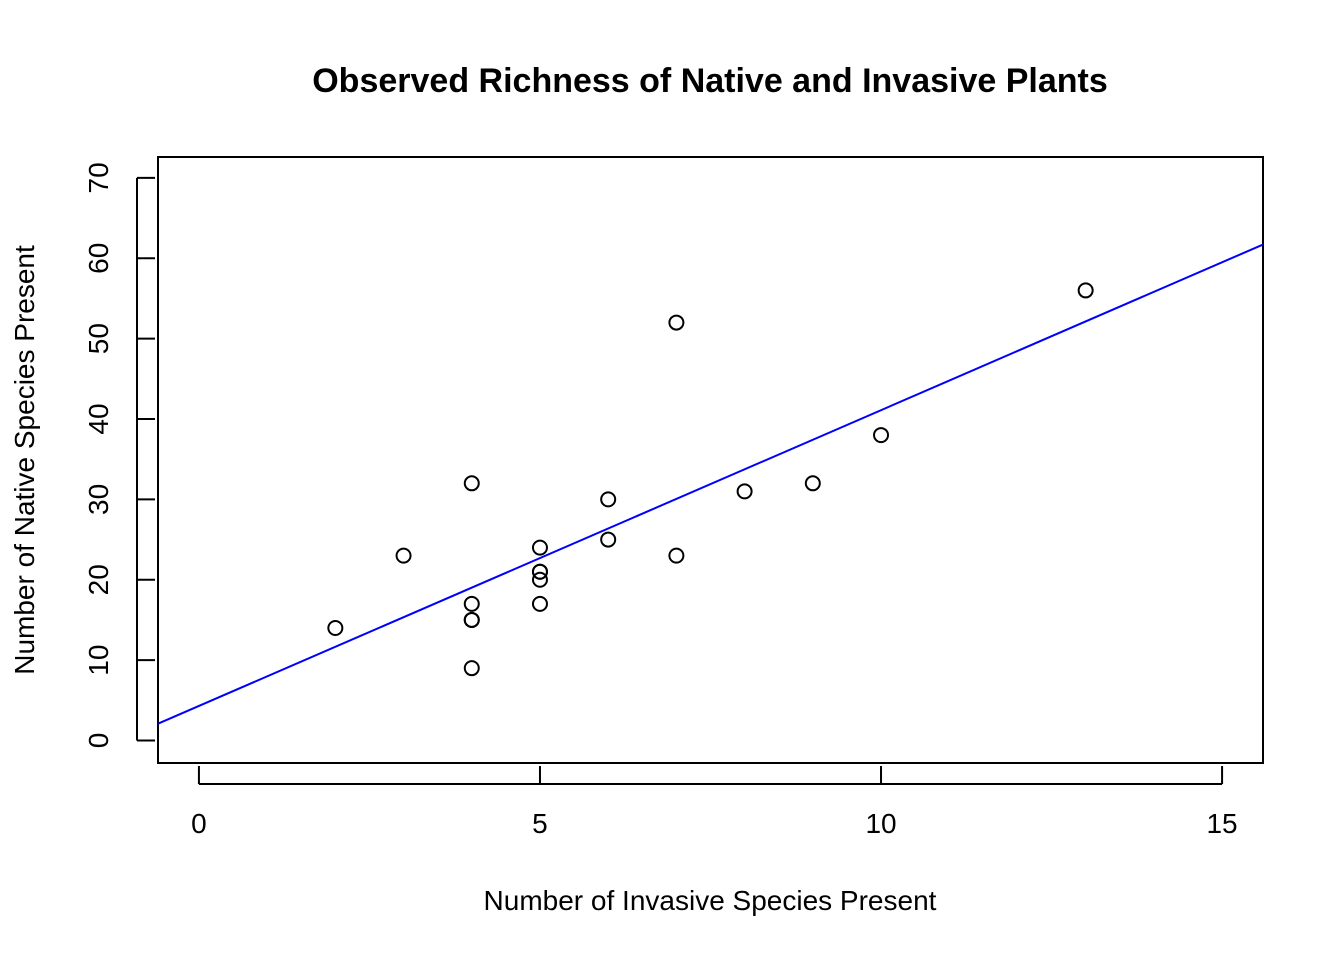 This screenshot has width=1344, height=960. Describe the element at coordinates (98, 418) in the screenshot. I see `y-tick-label: 40` at that location.